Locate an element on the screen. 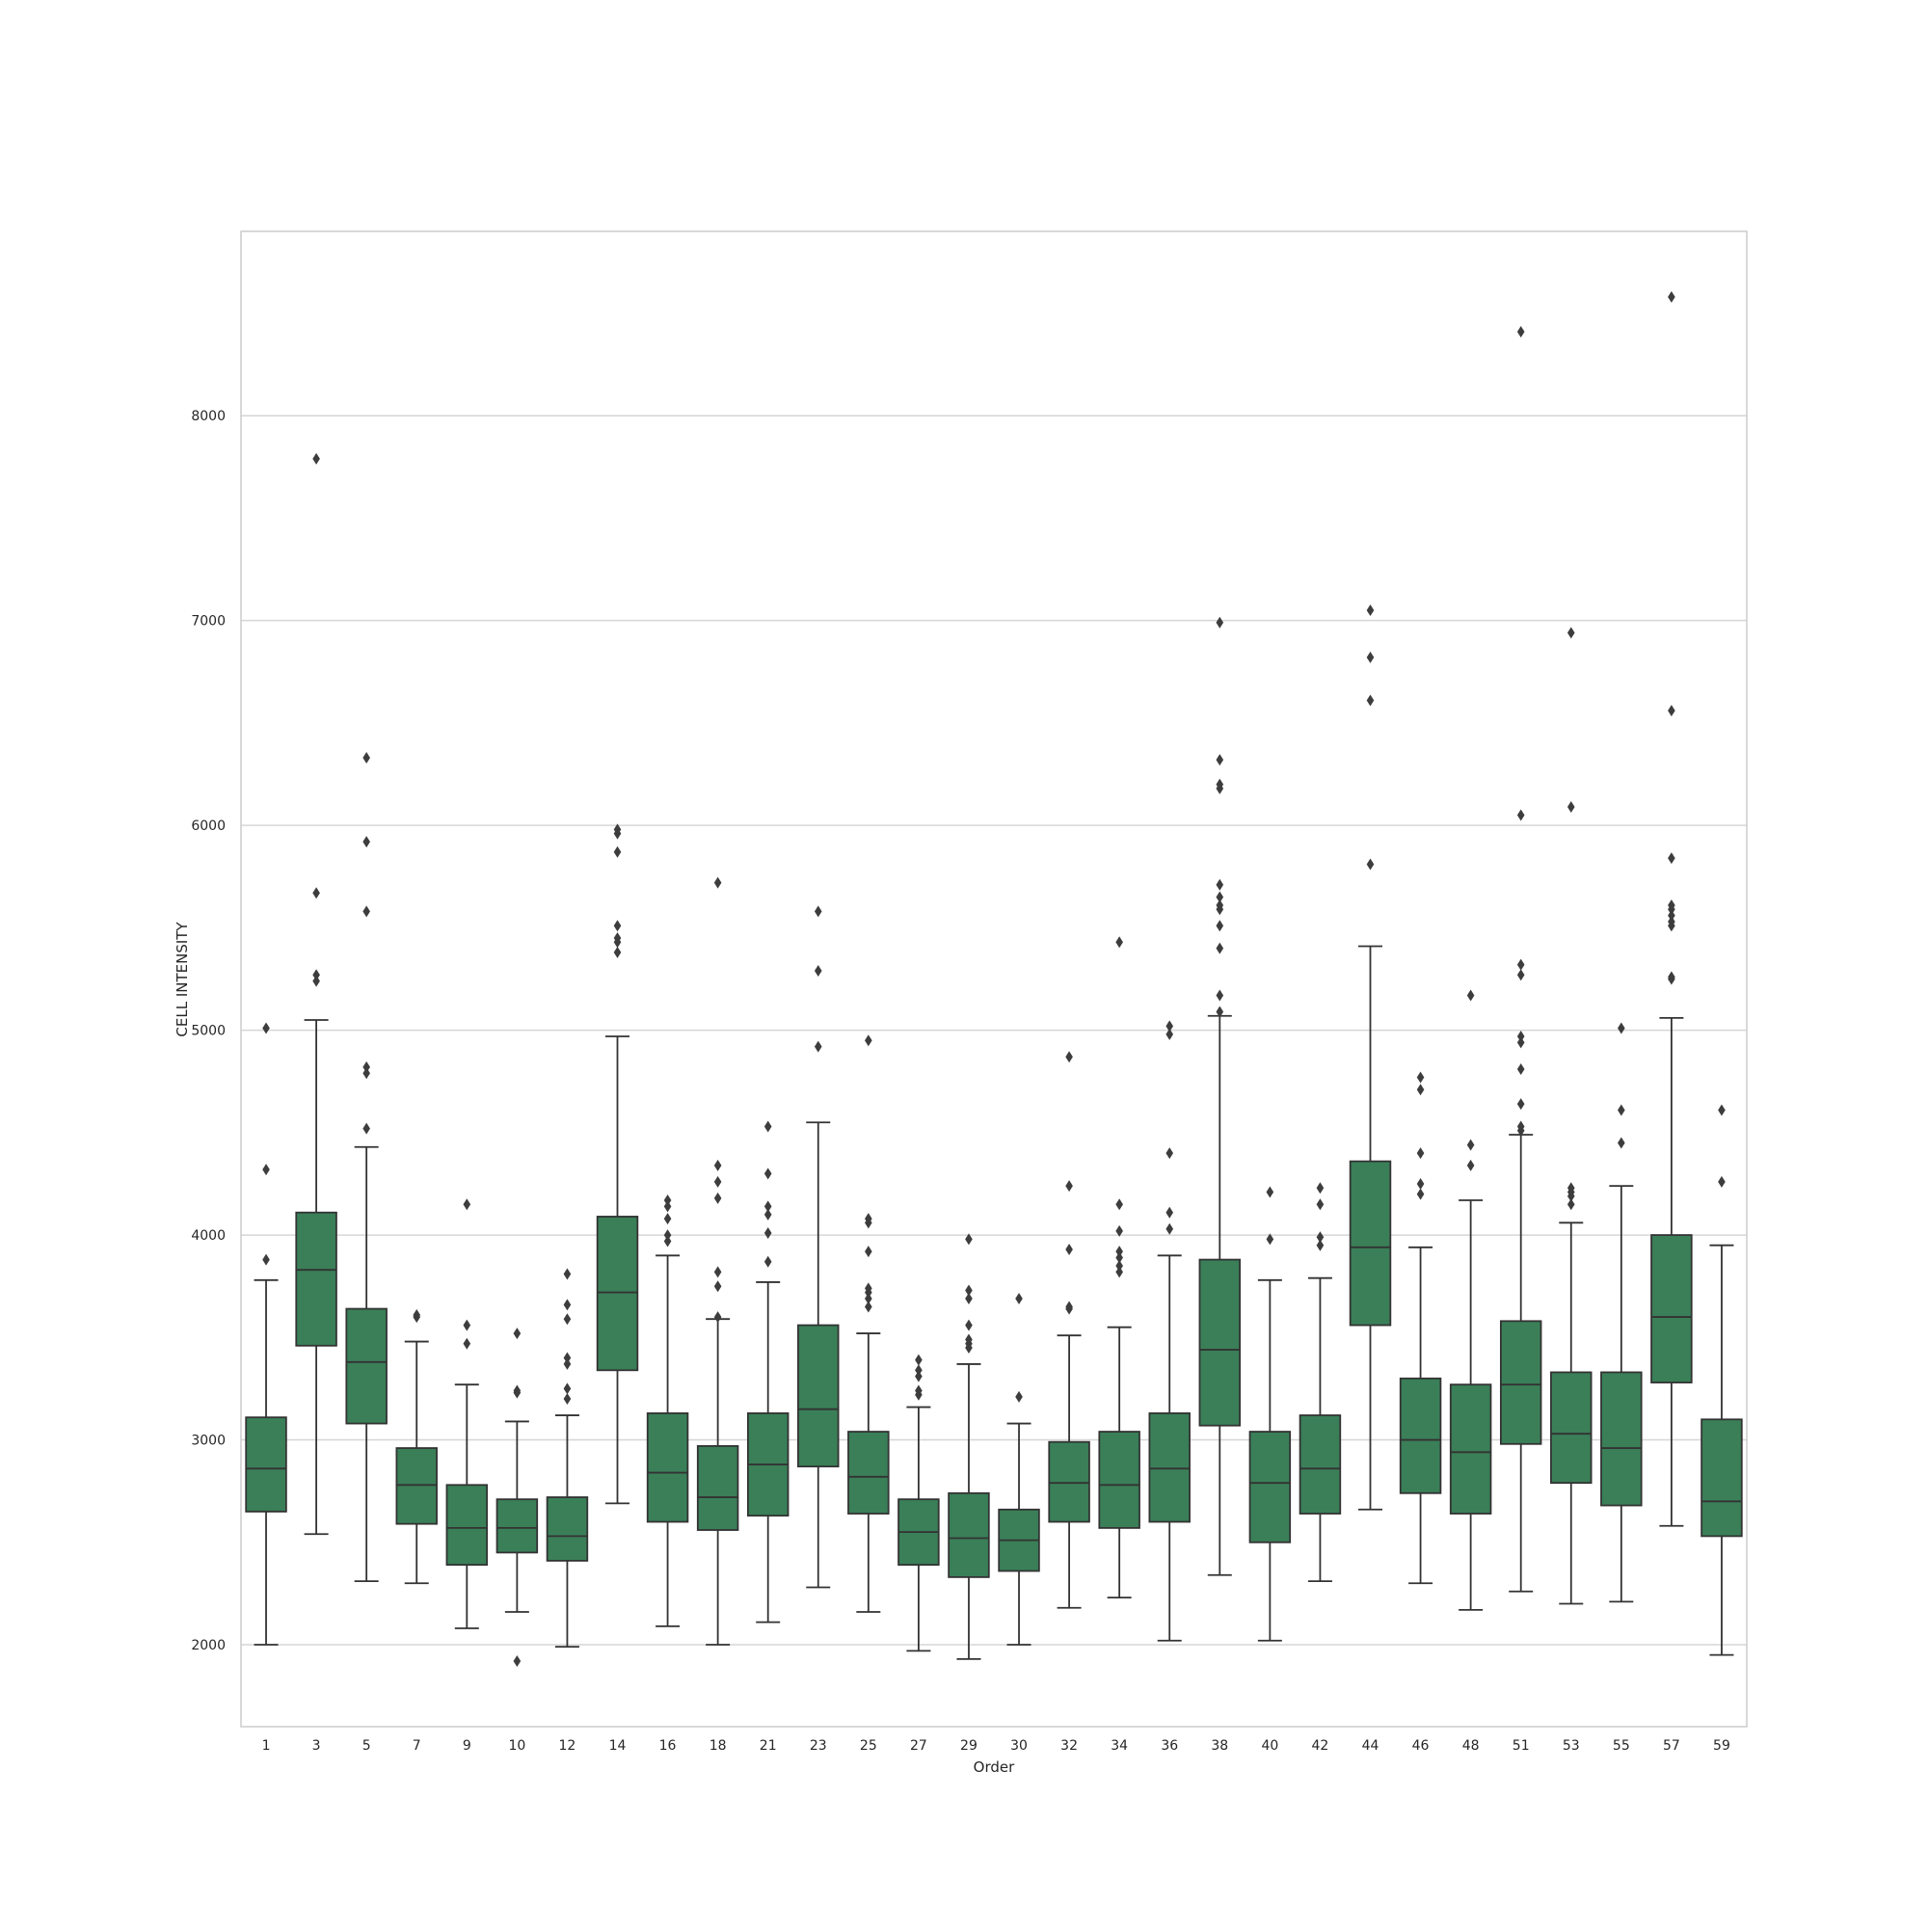 The width and height of the screenshot is (1928, 1932). x-tick-label: 46 is located at coordinates (1421, 1746).